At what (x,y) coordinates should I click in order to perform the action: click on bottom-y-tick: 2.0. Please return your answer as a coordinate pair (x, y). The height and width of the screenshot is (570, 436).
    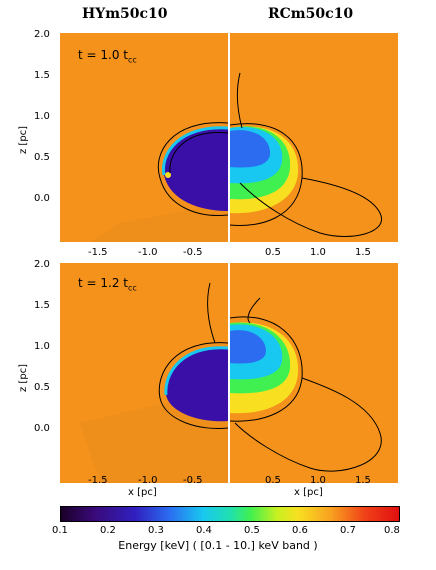
    Looking at the image, I should click on (42, 264).